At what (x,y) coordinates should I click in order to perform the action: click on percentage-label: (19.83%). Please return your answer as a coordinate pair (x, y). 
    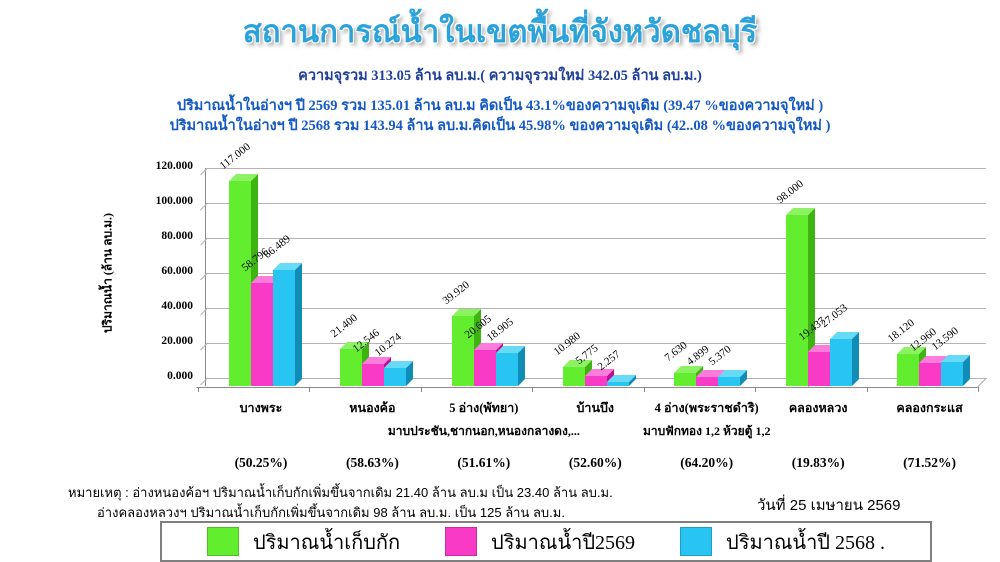
    Looking at the image, I should click on (818, 463).